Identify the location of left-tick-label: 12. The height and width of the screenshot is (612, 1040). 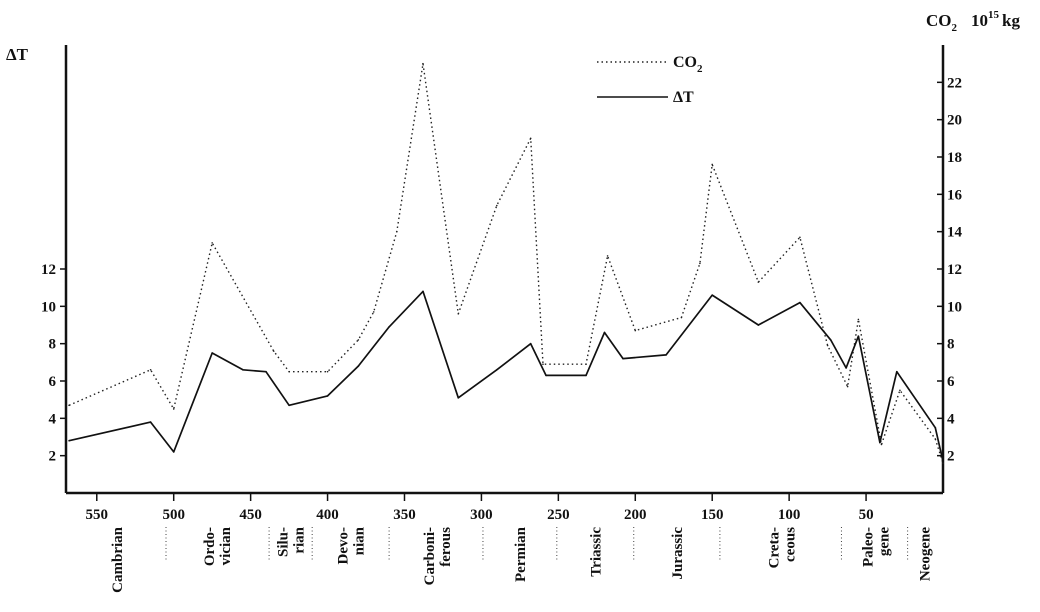
(48, 270).